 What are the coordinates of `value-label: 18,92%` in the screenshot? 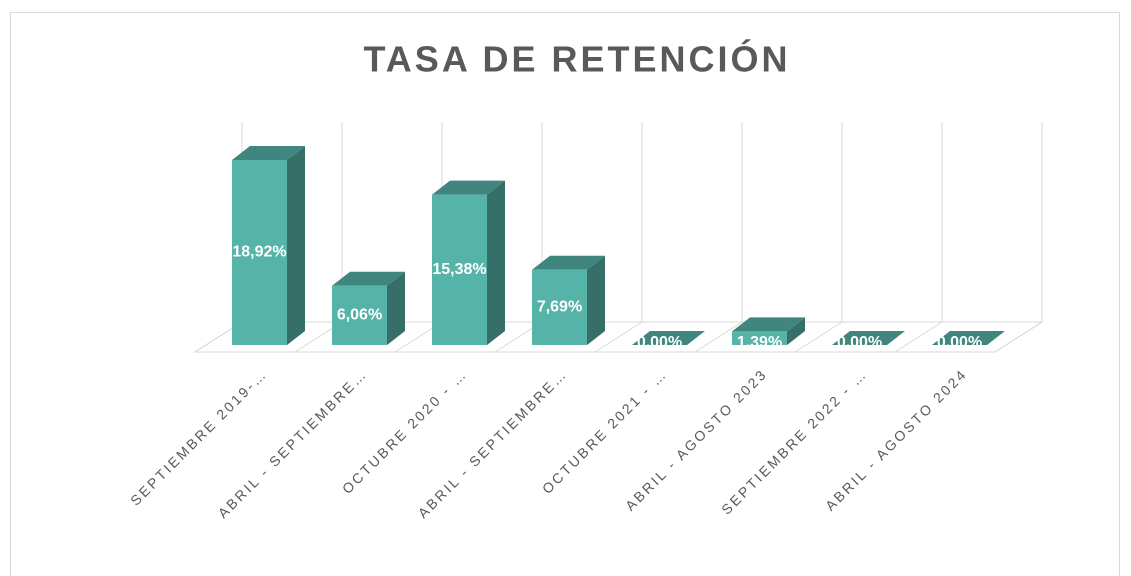 It's located at (259, 252).